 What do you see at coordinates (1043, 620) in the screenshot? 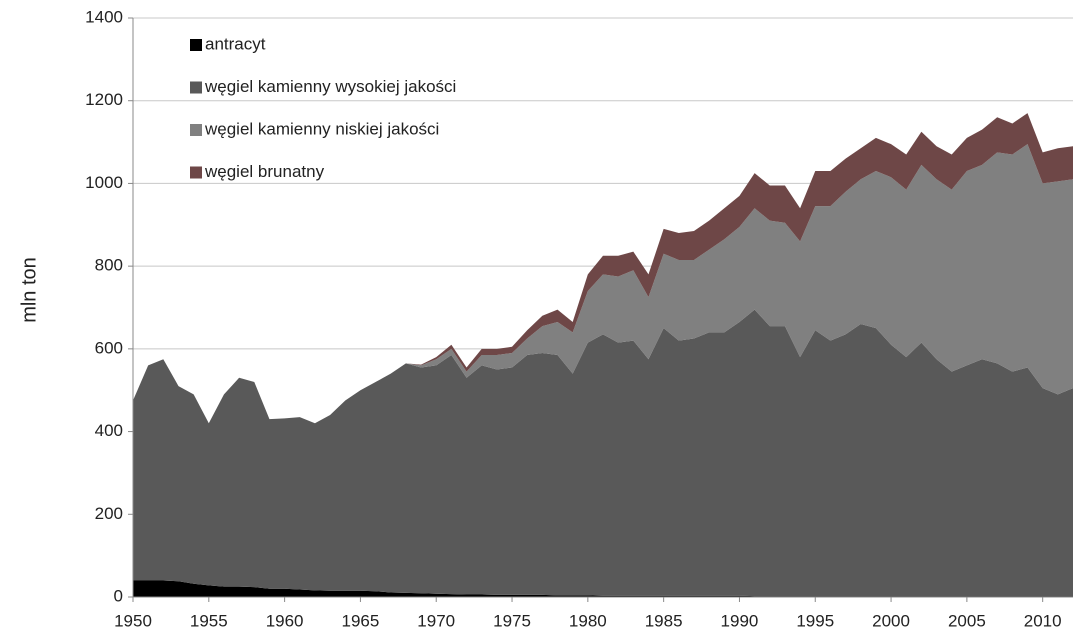
I see `x-tick-label: 2010` at bounding box center [1043, 620].